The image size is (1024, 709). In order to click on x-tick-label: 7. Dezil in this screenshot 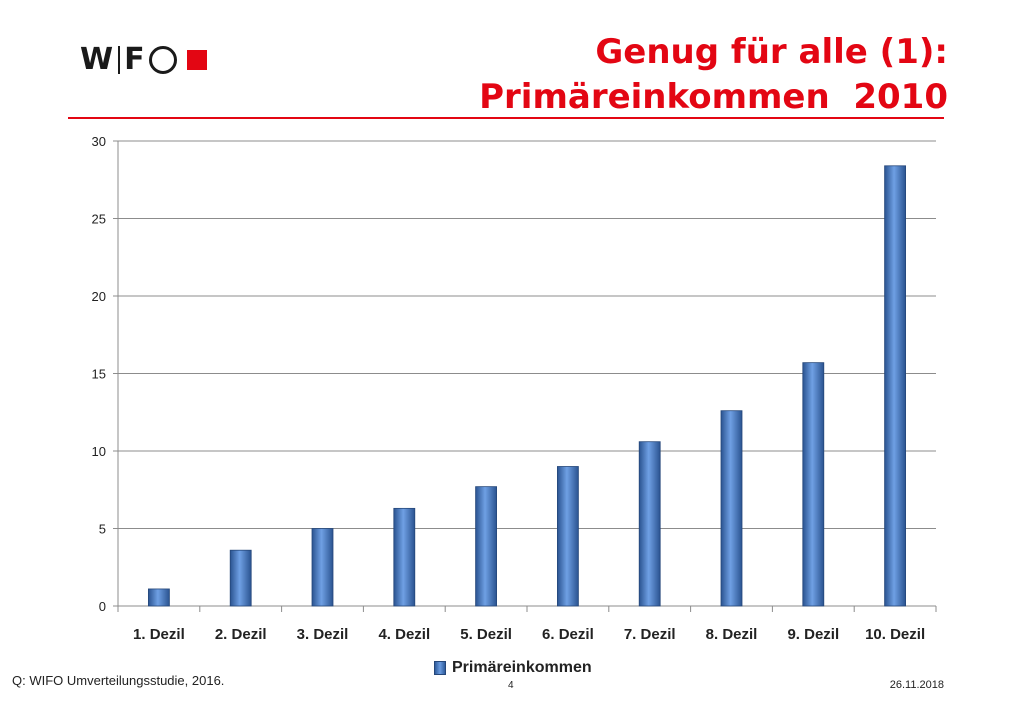, I will do `click(650, 634)`.